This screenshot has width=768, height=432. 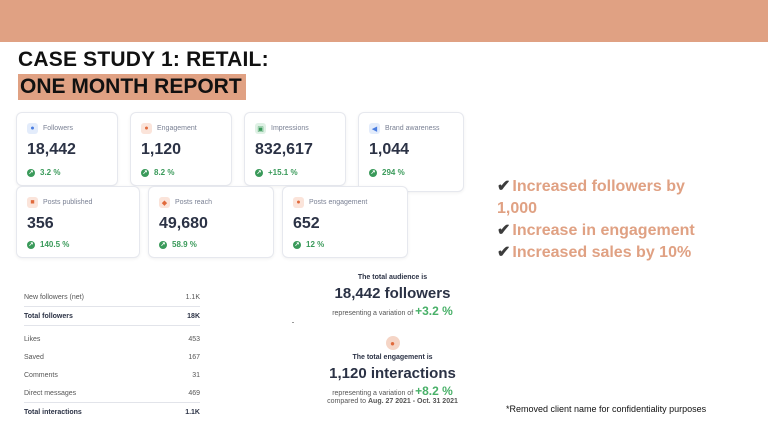 What do you see at coordinates (112, 411) in the screenshot?
I see `table-row: Total interactions 1.1K` at bounding box center [112, 411].